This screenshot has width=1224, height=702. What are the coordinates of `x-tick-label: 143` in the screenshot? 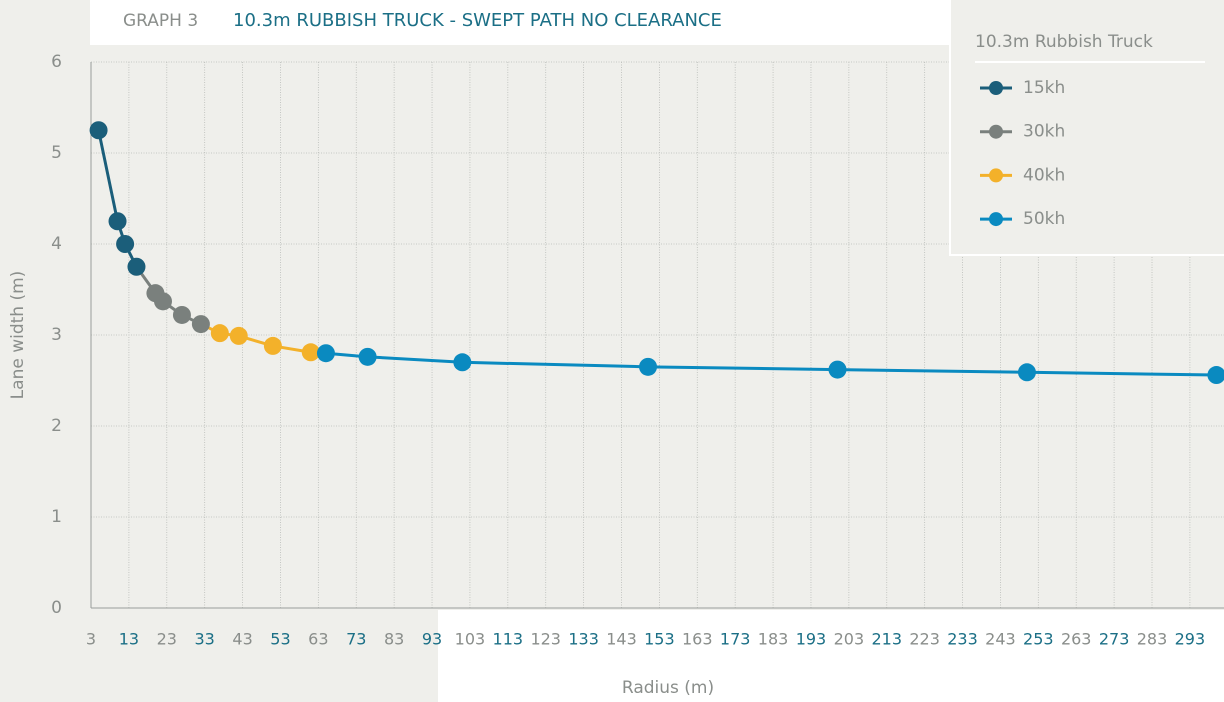 It's located at (621, 639).